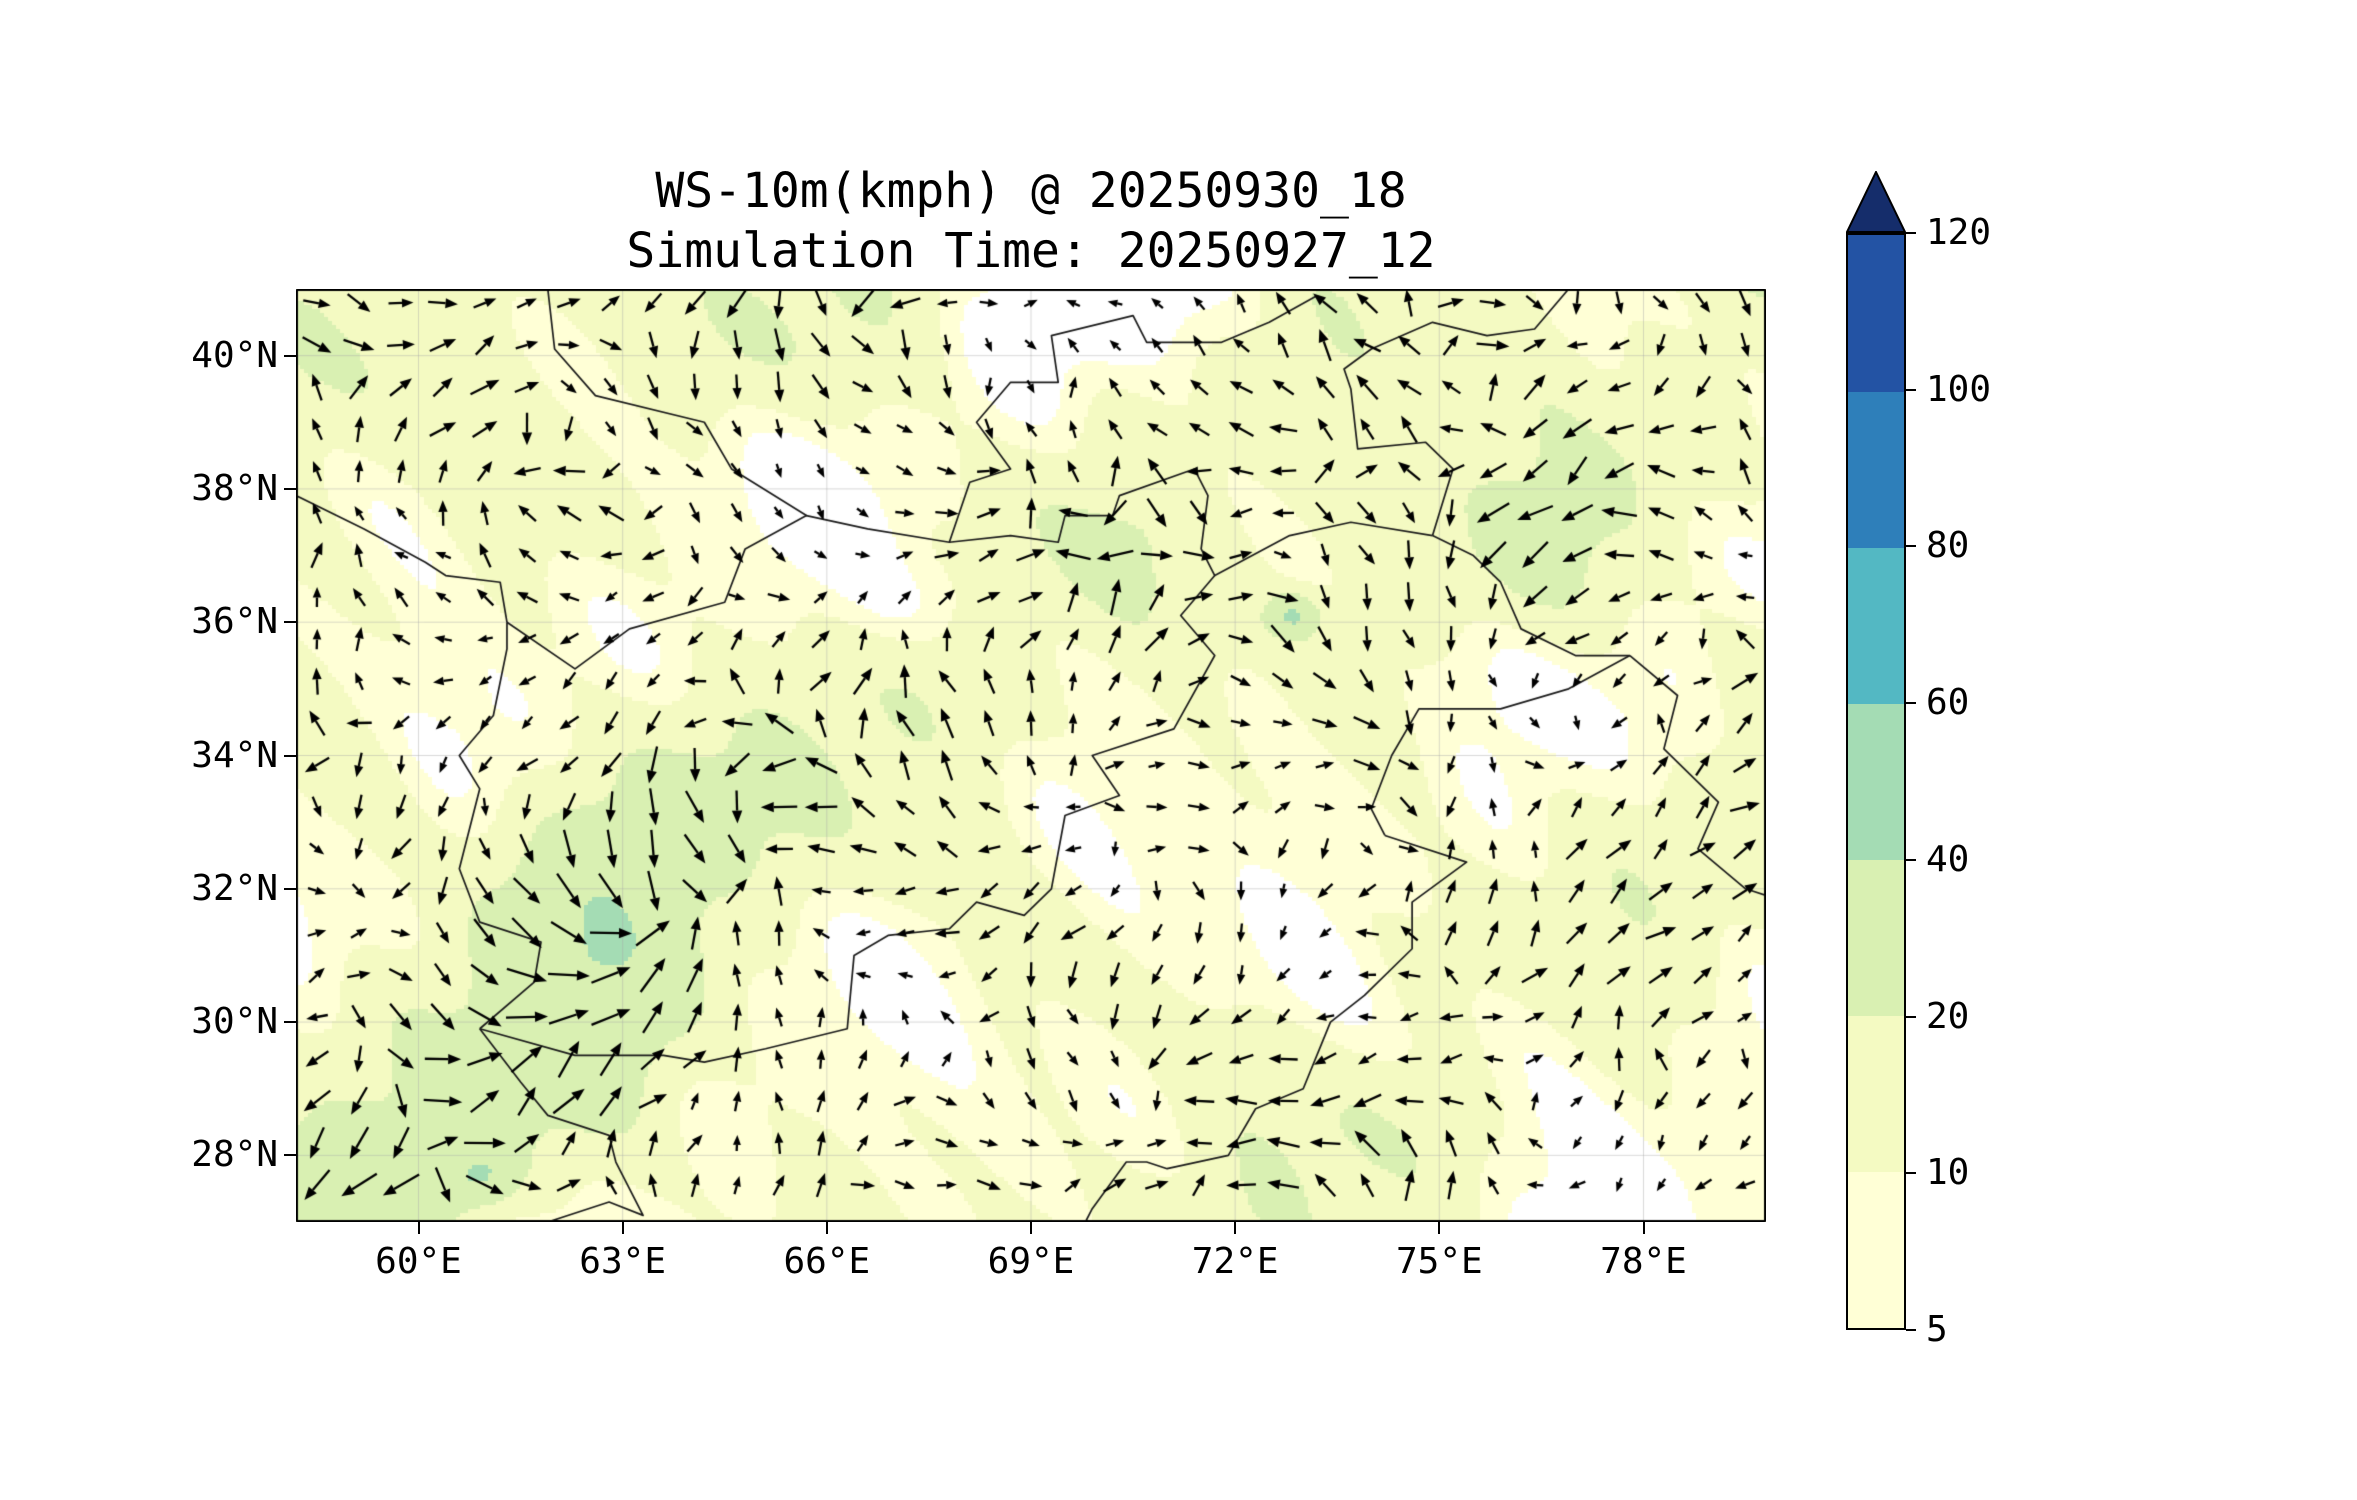 The height and width of the screenshot is (1500, 2357). I want to click on x-tick-label: 69°E, so click(1031, 1261).